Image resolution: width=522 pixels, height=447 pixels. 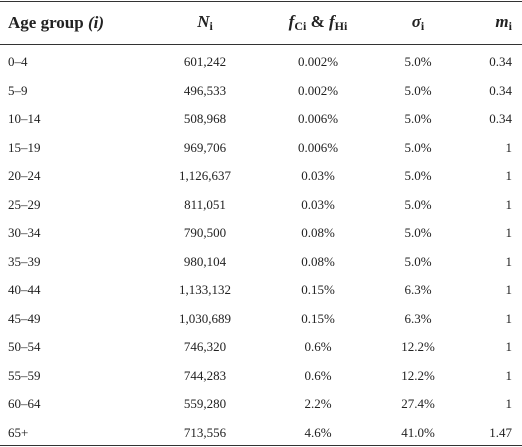 I want to click on table-cell: 508,968, so click(x=205, y=118).